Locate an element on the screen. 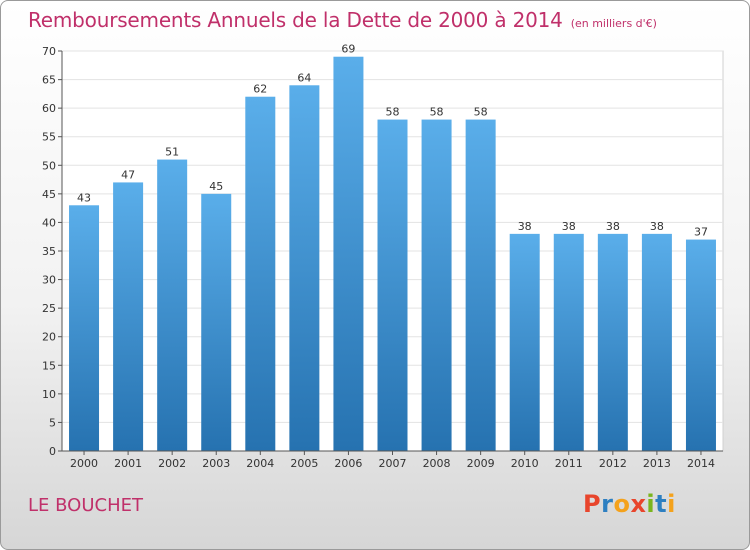  bar-2003 is located at coordinates (216, 322).